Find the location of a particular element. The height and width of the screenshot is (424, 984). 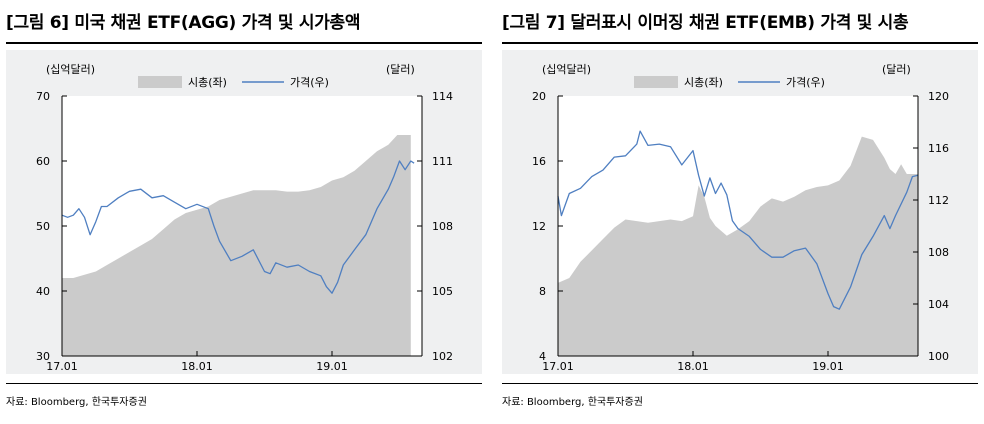

right-tick-label: 100 is located at coordinates (938, 356).